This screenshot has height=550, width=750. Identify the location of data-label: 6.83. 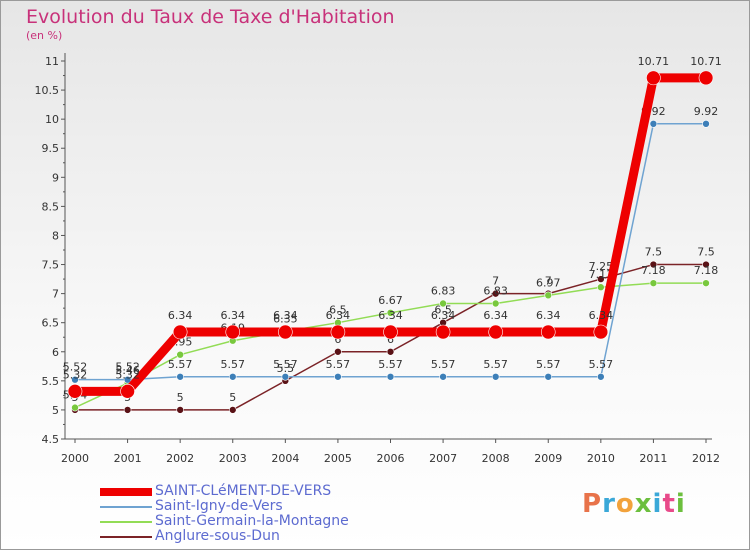
(443, 291).